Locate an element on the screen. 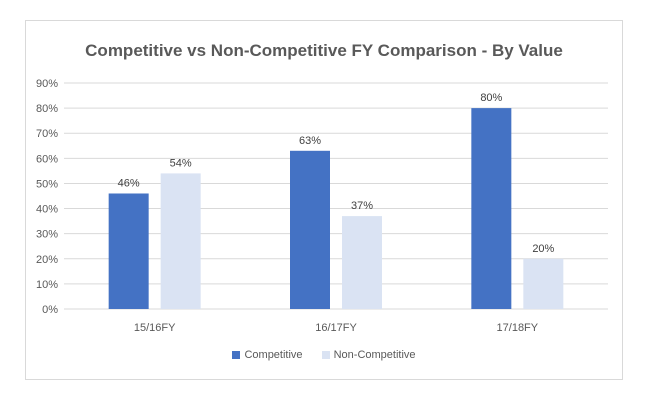  y-tick-label: 60% is located at coordinates (47, 159).